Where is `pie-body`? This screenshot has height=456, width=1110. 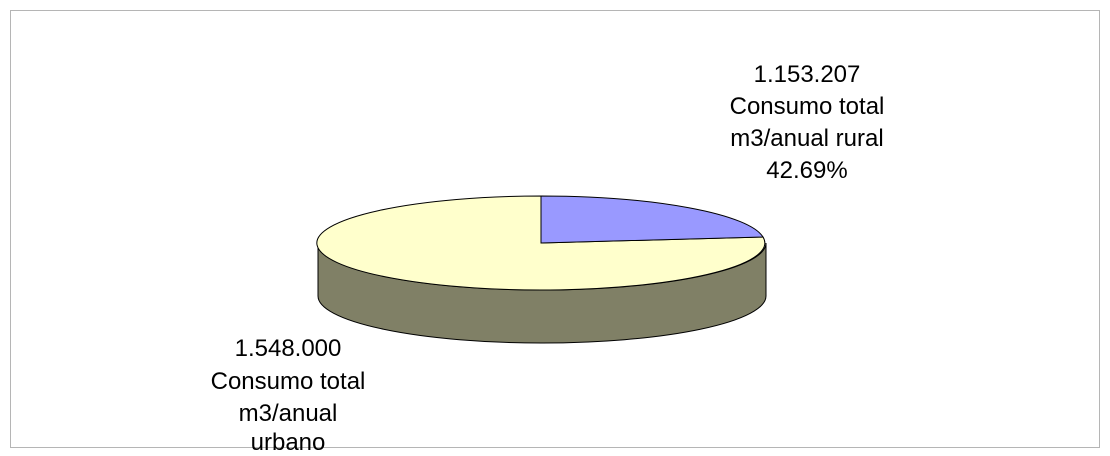
pie-body is located at coordinates (541, 269).